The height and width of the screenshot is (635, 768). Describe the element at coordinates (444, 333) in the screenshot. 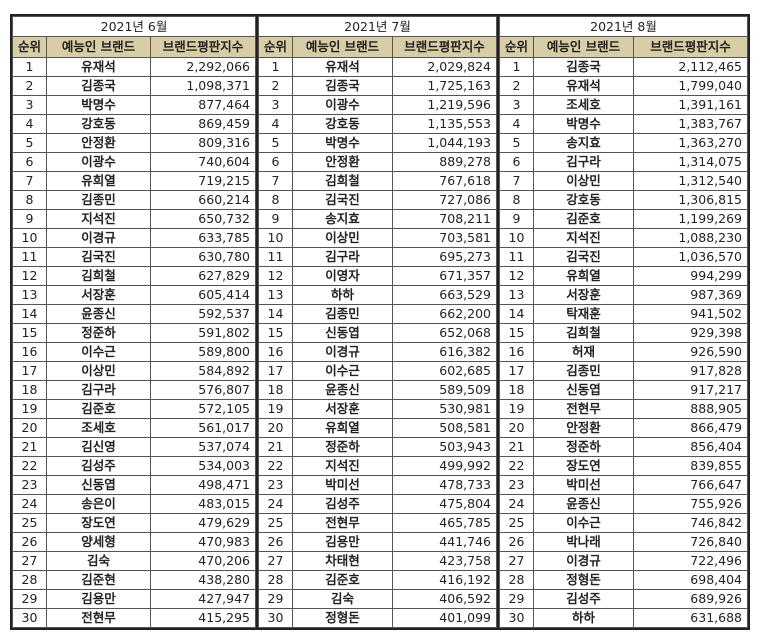

I see `score-cell: 652,068` at that location.